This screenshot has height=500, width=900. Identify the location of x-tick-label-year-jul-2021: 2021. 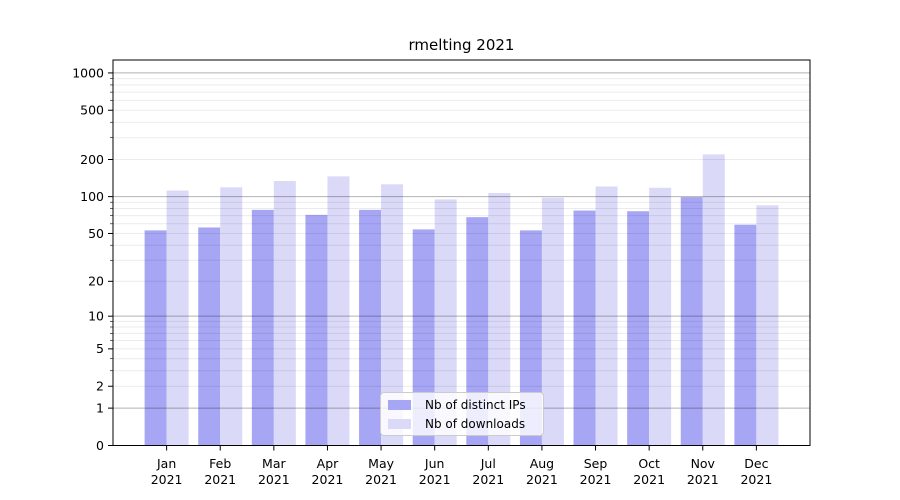
(488, 479).